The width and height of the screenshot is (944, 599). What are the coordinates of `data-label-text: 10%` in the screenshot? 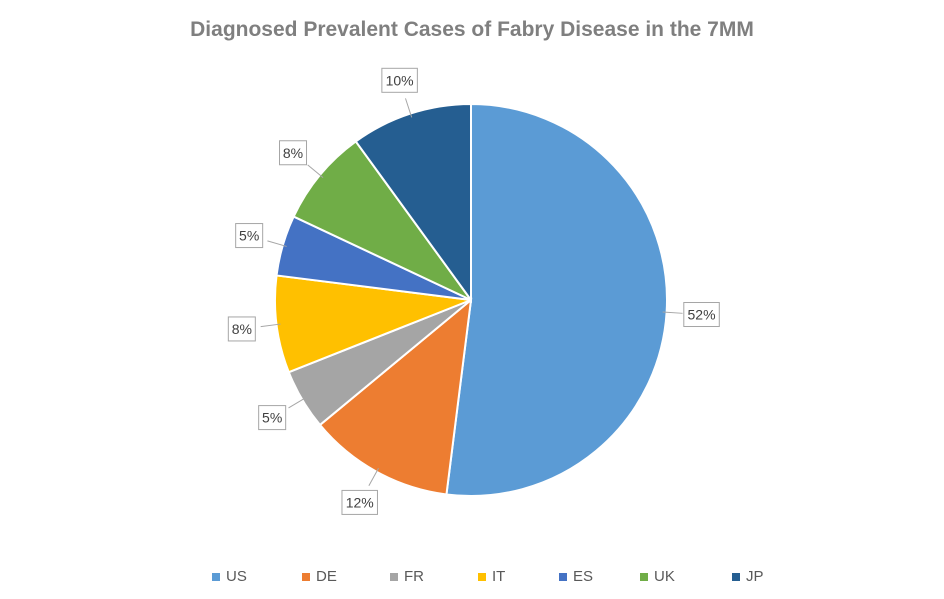 It's located at (400, 80).